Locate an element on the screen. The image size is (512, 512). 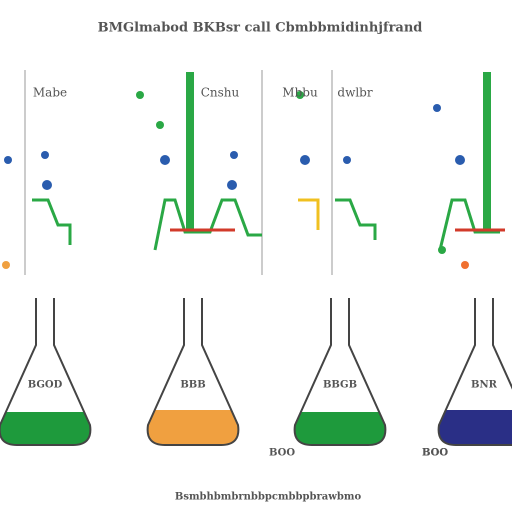
flask-label: BBB is located at coordinates (192, 385).